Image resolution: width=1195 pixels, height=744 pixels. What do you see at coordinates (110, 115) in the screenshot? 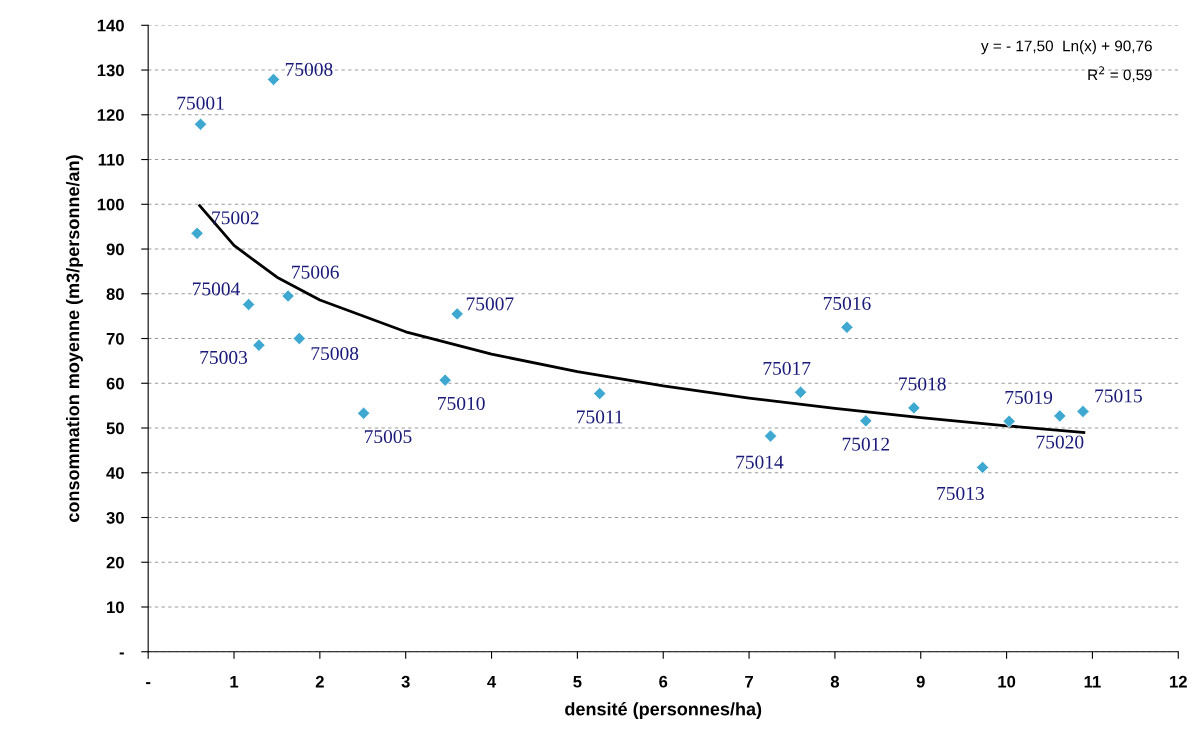
I see `y-tick-label: 120` at bounding box center [110, 115].